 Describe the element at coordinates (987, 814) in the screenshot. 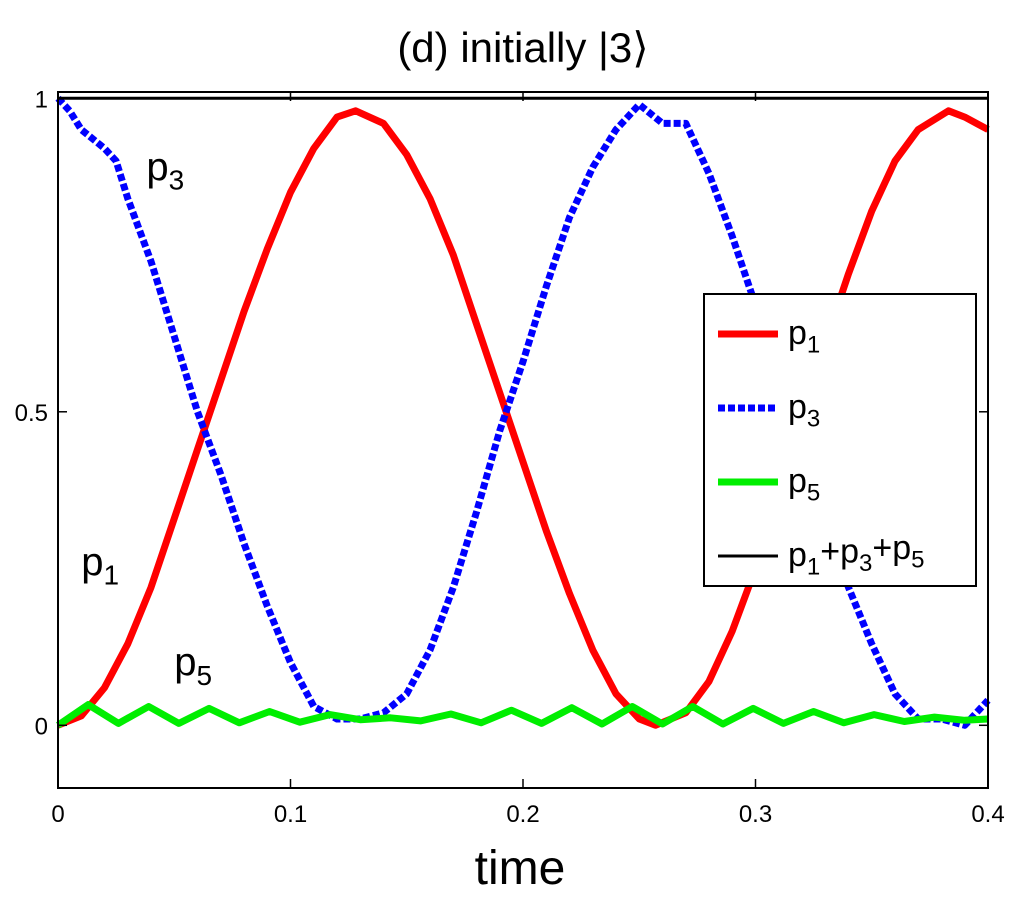

I see `x-tick-label: 0.4` at that location.